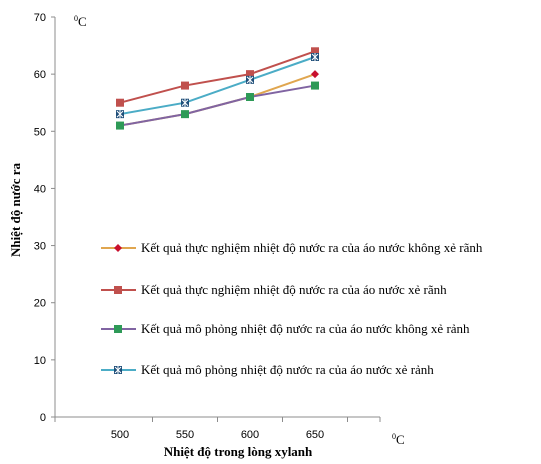 The width and height of the screenshot is (541, 464). What do you see at coordinates (40, 247) in the screenshot?
I see `y-tick-label: 30` at bounding box center [40, 247].